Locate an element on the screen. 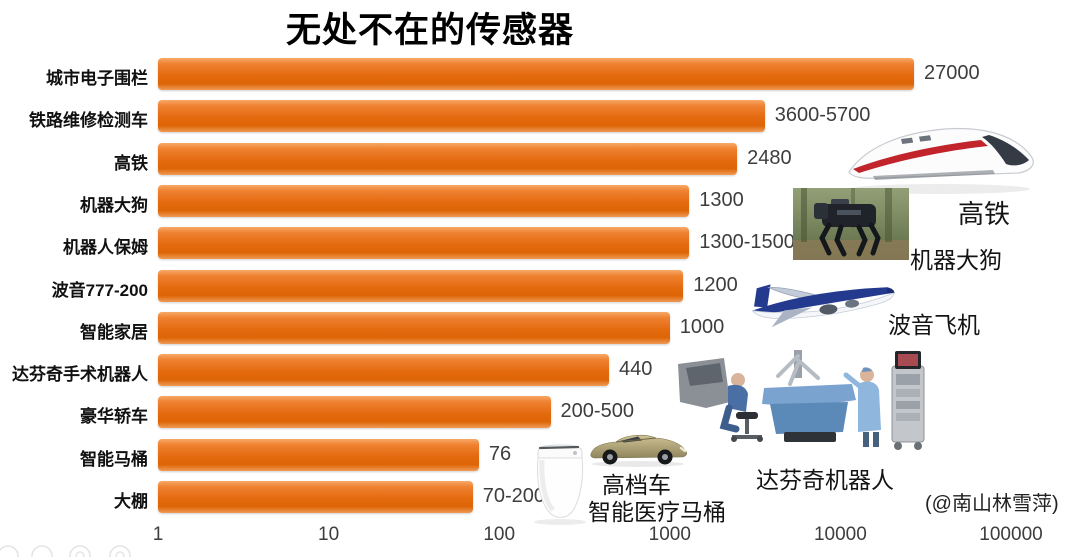 This screenshot has height=557, width=1080. value-label: 1000 is located at coordinates (702, 326).